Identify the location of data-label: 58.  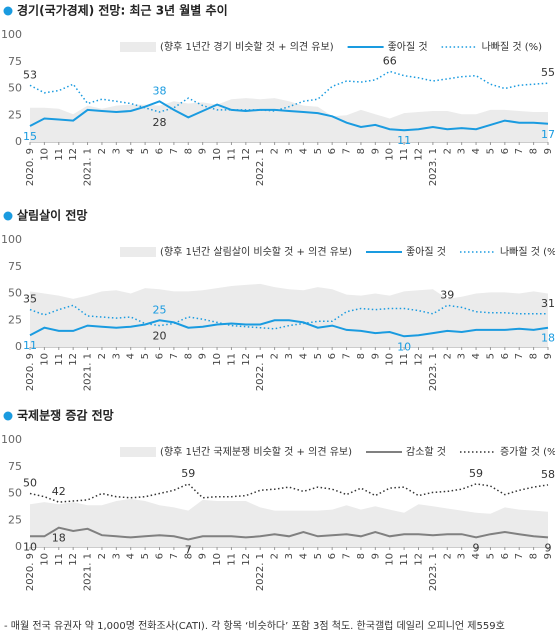
(548, 474).